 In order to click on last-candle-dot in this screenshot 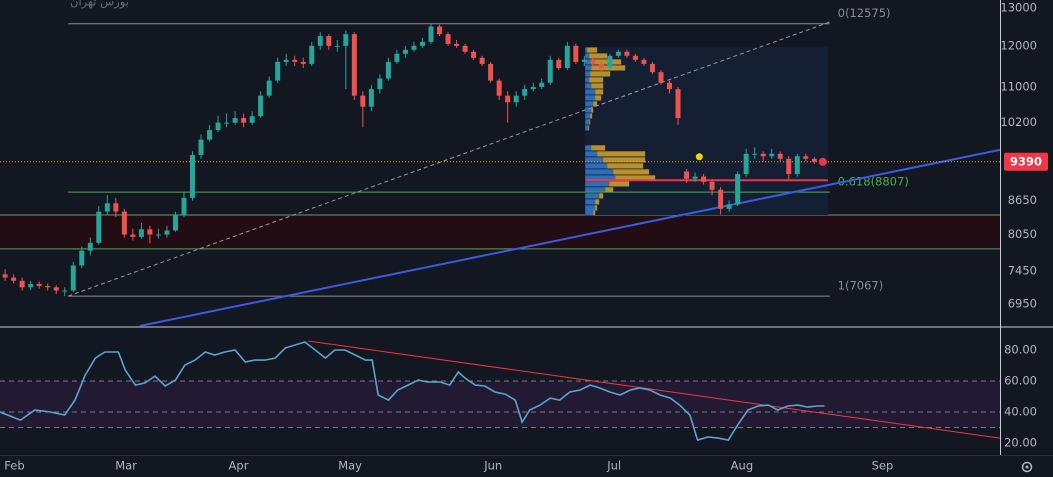, I will do `click(822, 161)`.